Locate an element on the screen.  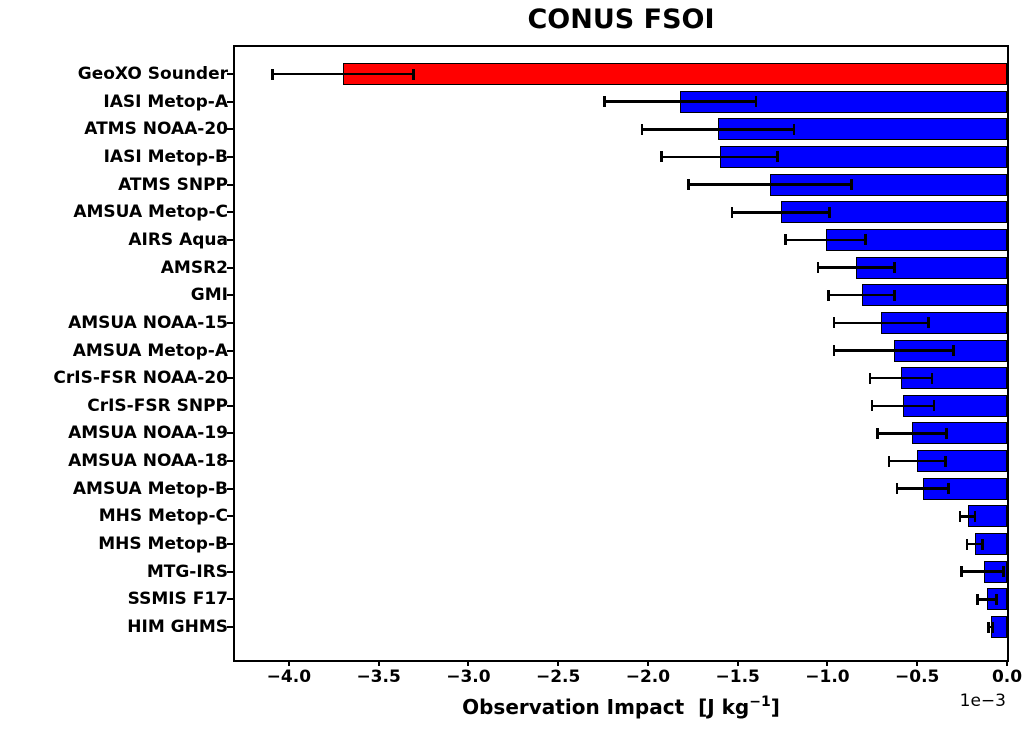
y-tick-label: CrIS-FSR SNPP is located at coordinates (157, 405).